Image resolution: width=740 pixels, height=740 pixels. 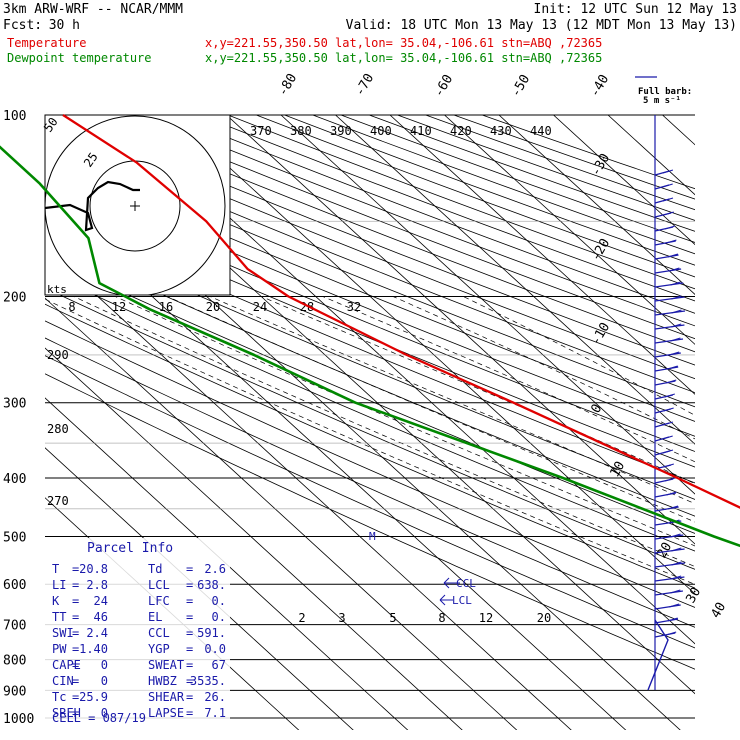 What do you see at coordinates (155, 617) in the screenshot?
I see `parcel-param-label: EL` at bounding box center [155, 617].